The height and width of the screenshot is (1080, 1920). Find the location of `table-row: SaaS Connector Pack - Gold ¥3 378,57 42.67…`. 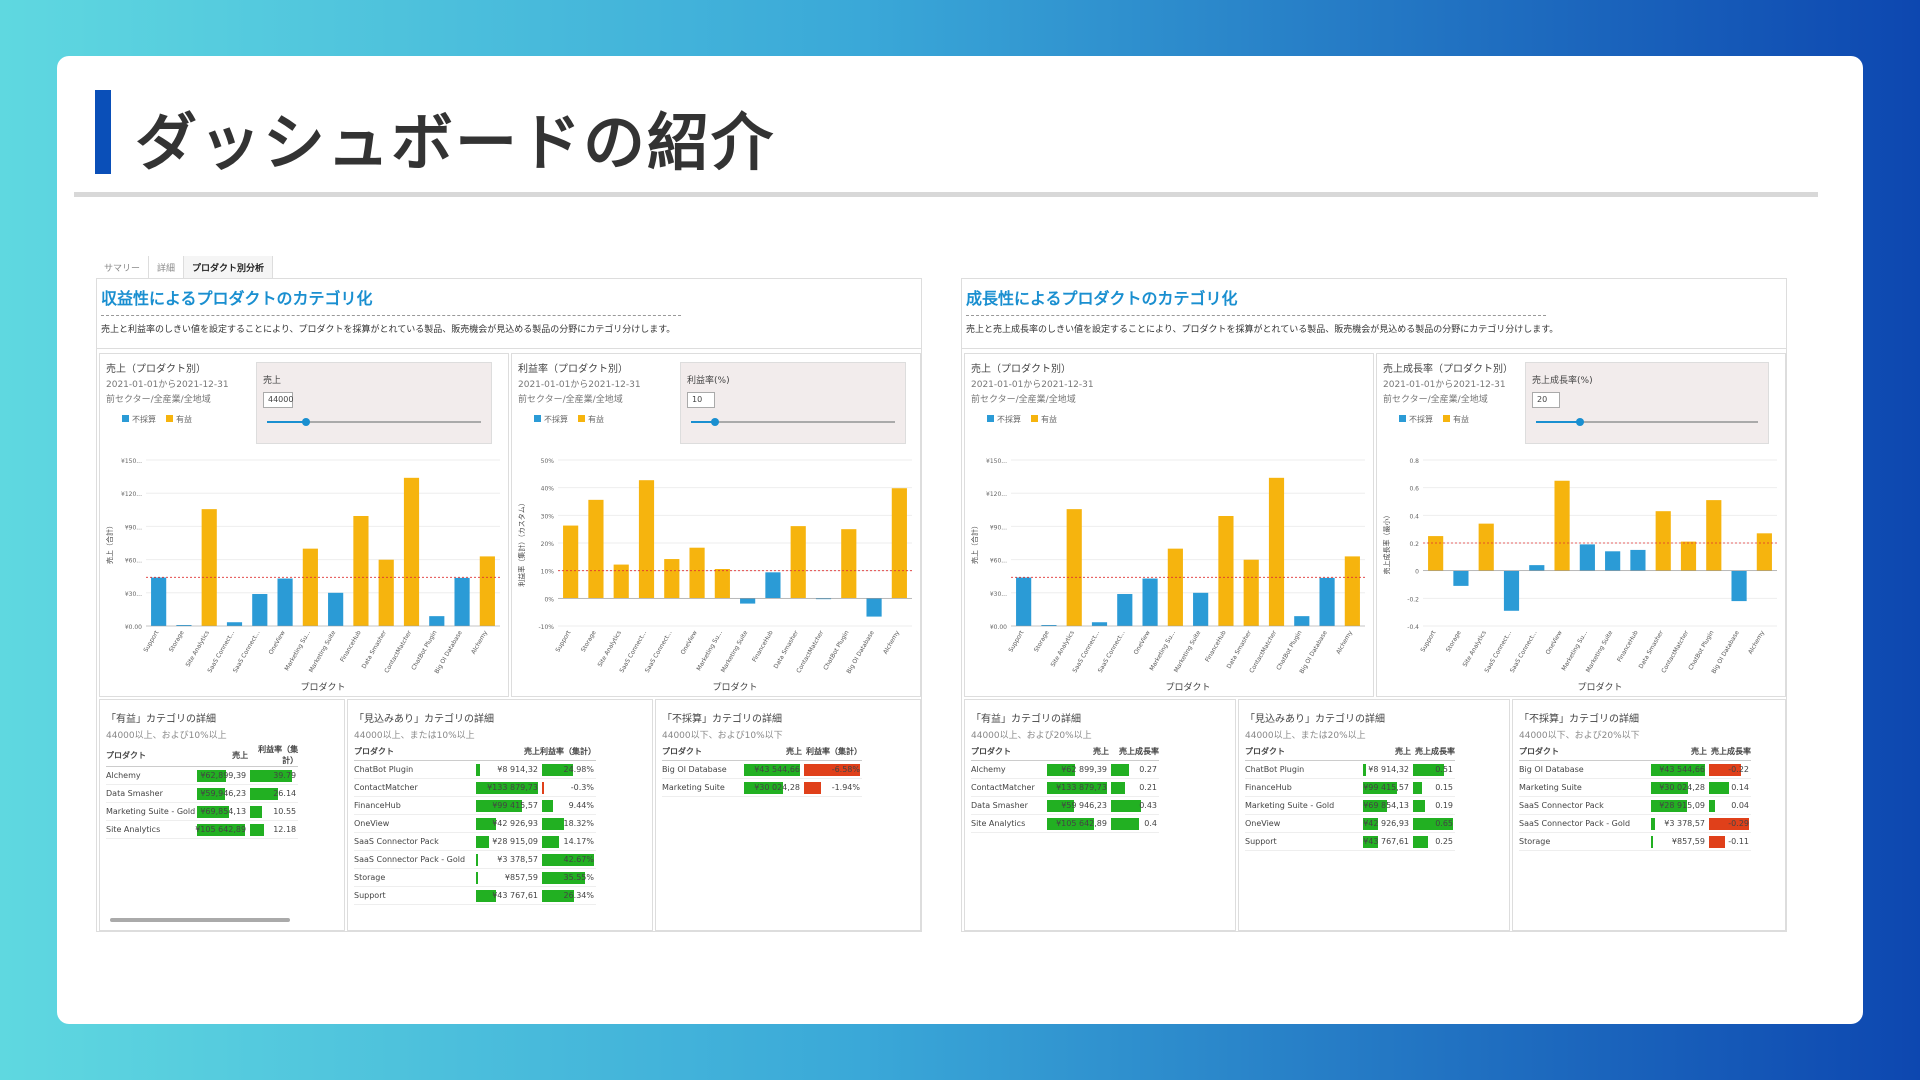

table-row: SaaS Connector Pack - Gold ¥3 378,57 42.67… is located at coordinates (475, 859).